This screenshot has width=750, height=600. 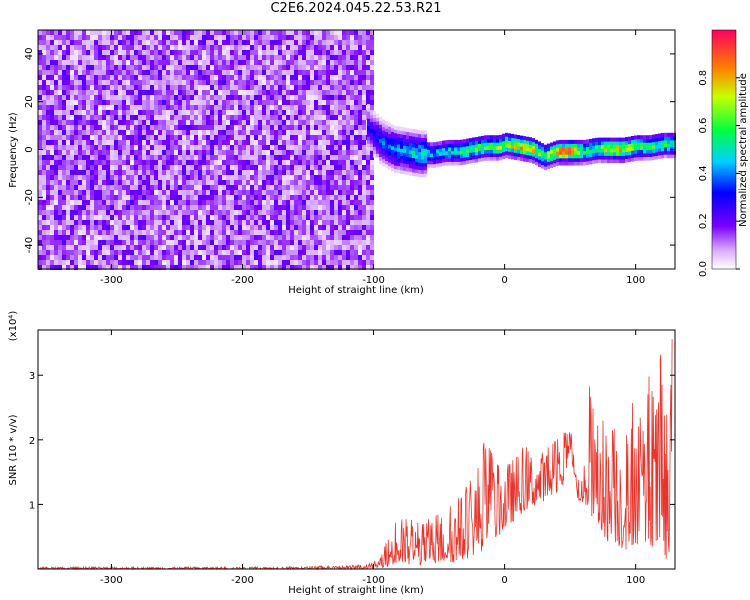 What do you see at coordinates (373, 280) in the screenshot?
I see `x-tick-label: -100` at bounding box center [373, 280].